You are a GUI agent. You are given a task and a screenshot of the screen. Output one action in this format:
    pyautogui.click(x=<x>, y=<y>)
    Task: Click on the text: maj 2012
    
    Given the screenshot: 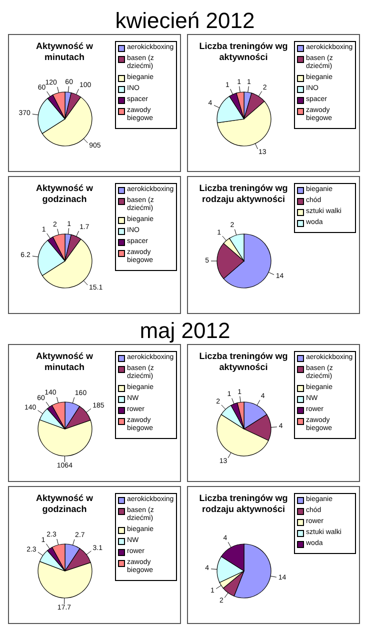 What is the action you would take?
    pyautogui.click(x=185, y=331)
    